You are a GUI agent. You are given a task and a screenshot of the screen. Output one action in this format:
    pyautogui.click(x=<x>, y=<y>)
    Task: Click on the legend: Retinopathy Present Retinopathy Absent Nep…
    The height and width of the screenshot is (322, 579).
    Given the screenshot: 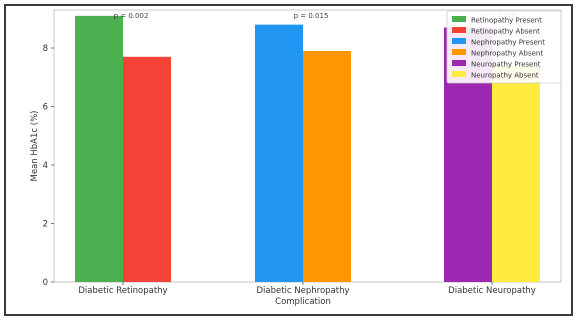 What is the action you would take?
    pyautogui.click(x=504, y=47)
    